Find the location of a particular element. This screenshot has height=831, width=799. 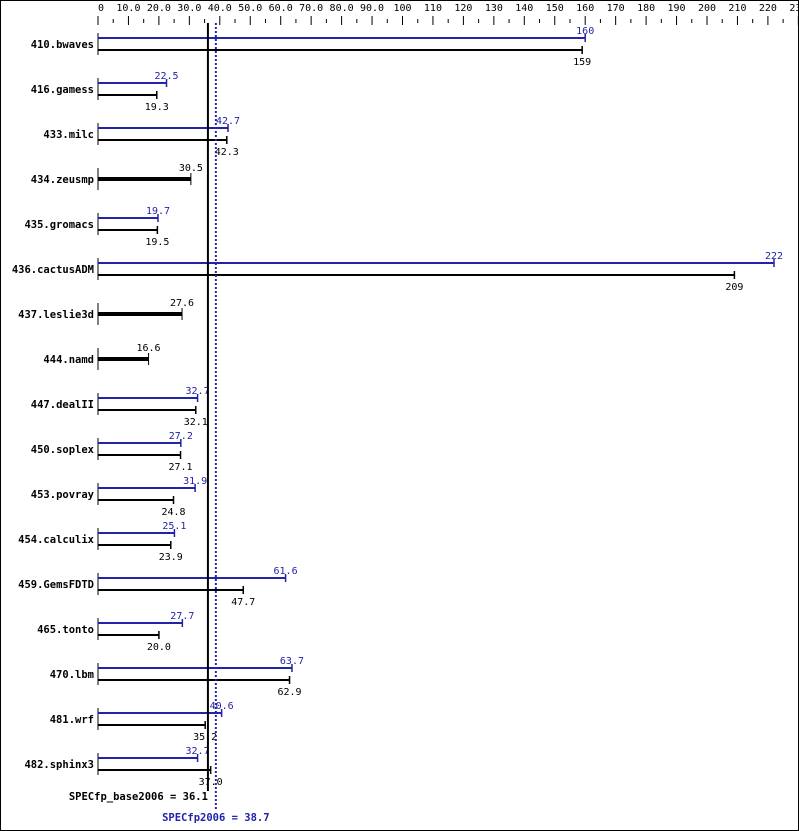

category-label: 416.gamess is located at coordinates (62, 90).